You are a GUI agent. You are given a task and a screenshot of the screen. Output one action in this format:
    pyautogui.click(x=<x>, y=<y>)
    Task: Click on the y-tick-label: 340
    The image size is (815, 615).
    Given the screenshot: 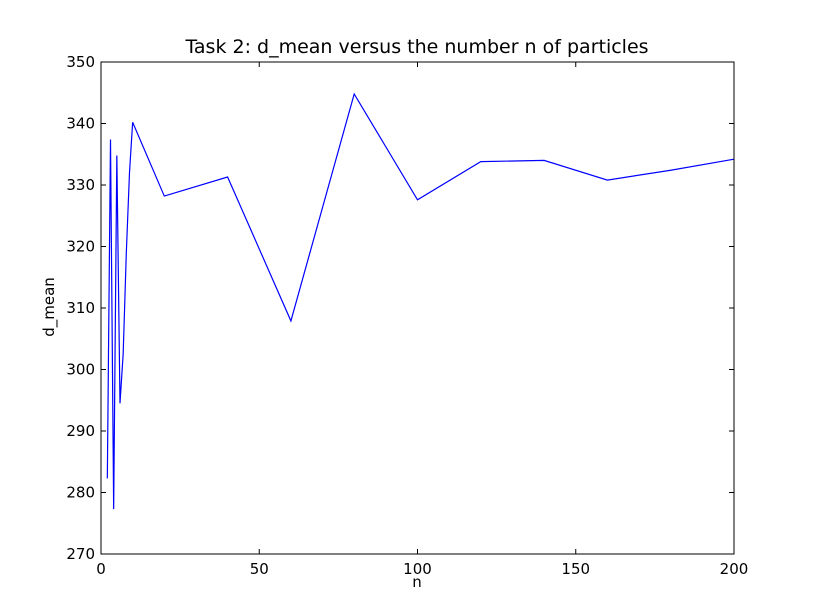 What is the action you would take?
    pyautogui.click(x=80, y=124)
    